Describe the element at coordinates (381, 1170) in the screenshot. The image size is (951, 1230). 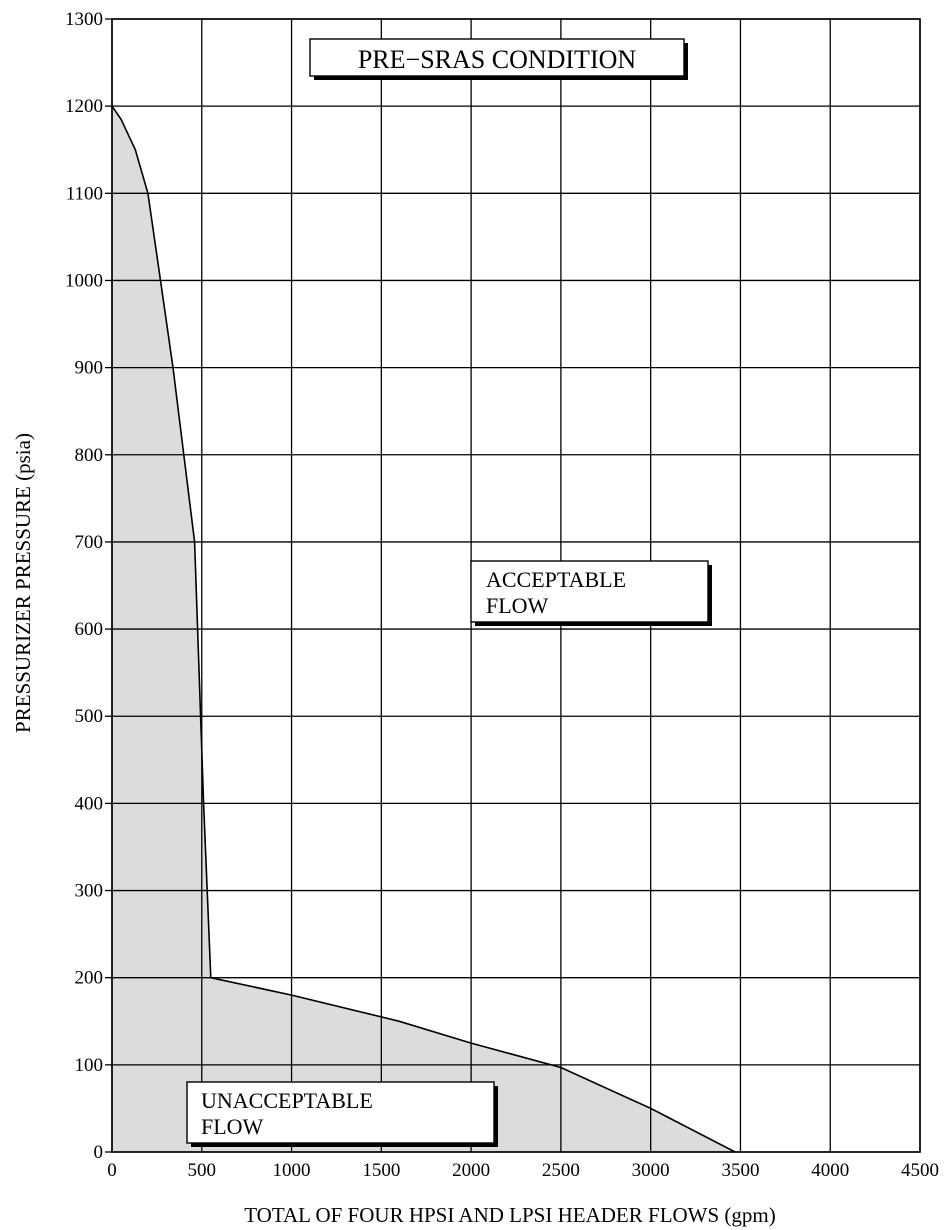
I see `x-tick-label-1500: 1500` at that location.